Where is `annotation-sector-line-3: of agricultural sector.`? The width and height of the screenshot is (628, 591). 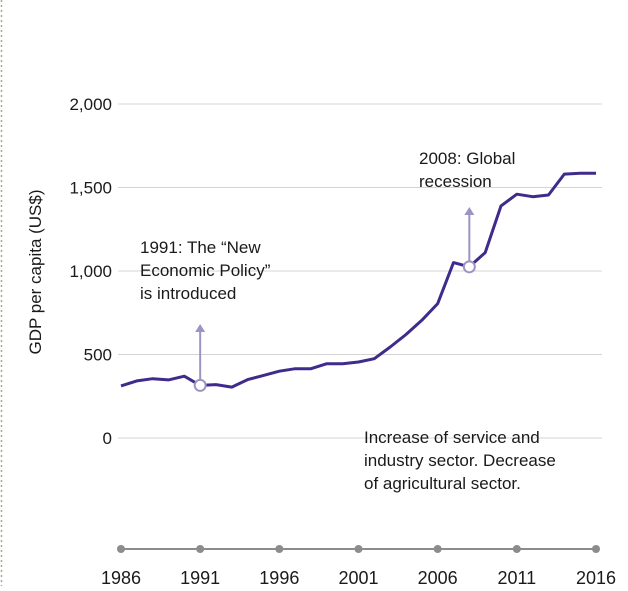 annotation-sector-line-3: of agricultural sector. is located at coordinates (442, 483).